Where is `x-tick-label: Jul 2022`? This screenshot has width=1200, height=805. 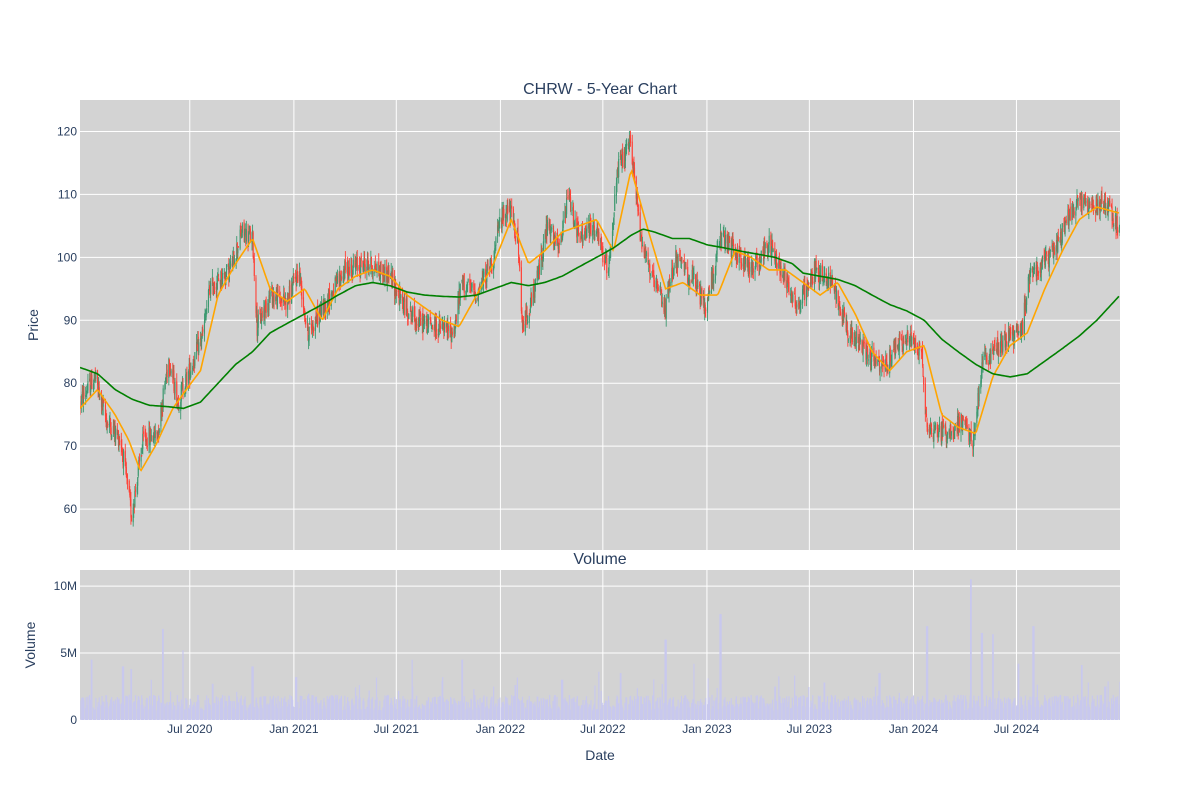 x-tick-label: Jul 2022 is located at coordinates (603, 729).